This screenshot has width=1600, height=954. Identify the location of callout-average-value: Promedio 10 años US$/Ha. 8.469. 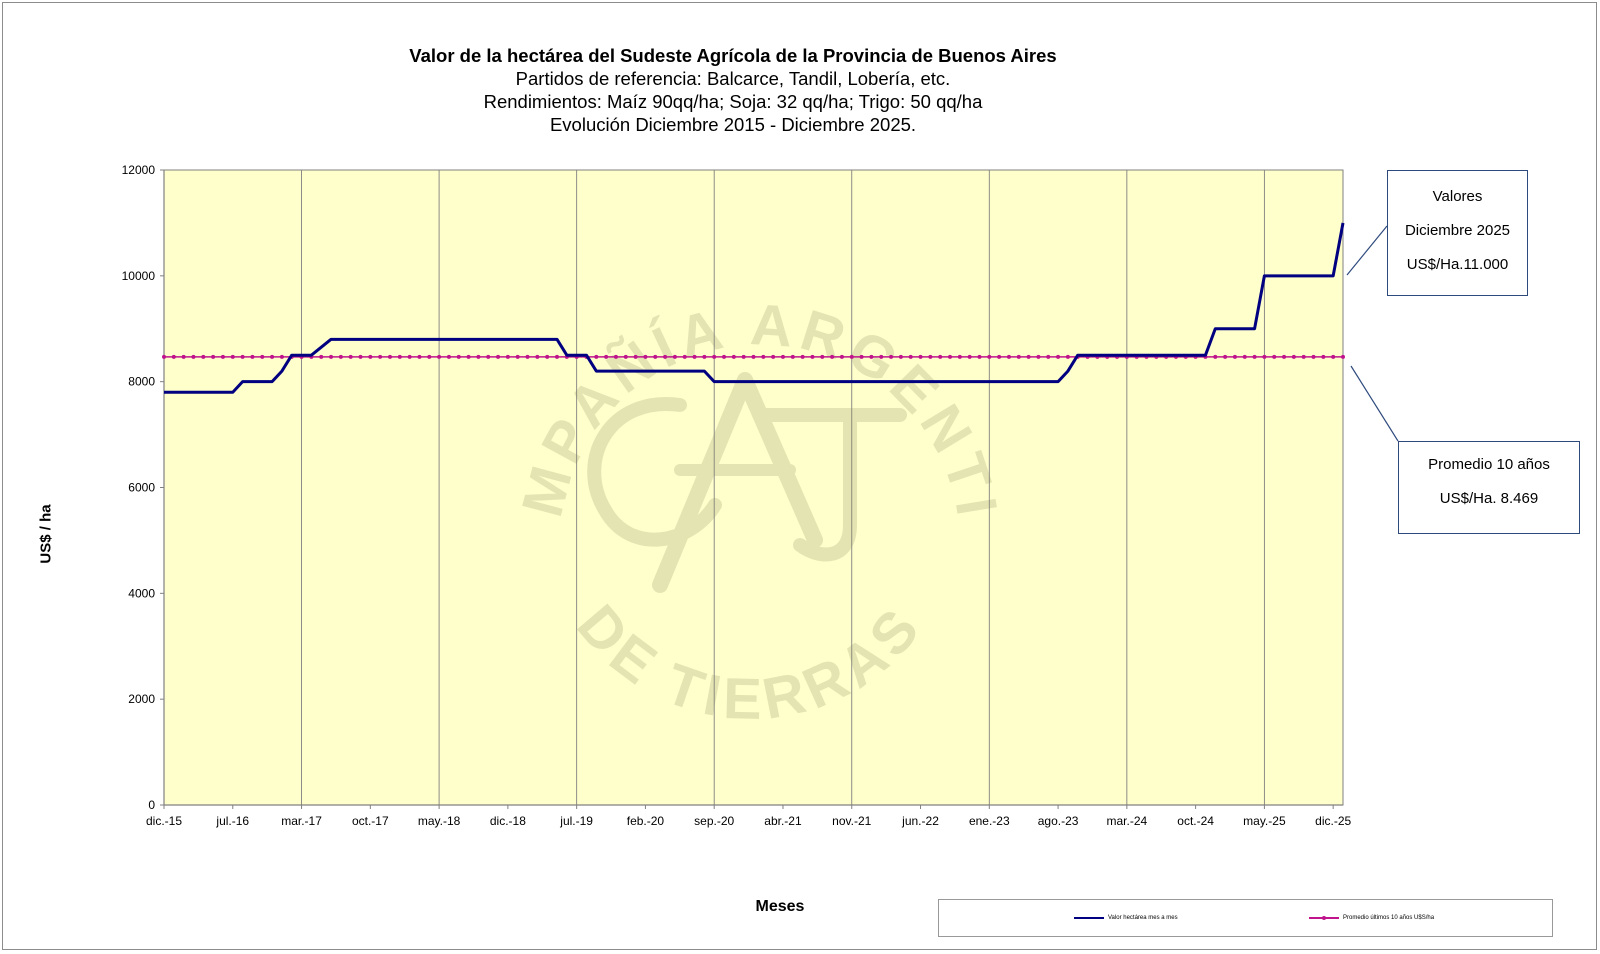
(1489, 487).